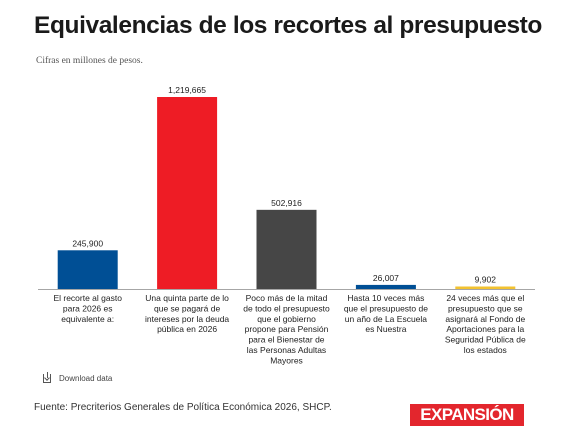 This screenshot has height=445, width=561. I want to click on data-label: 502,916, so click(286, 203).